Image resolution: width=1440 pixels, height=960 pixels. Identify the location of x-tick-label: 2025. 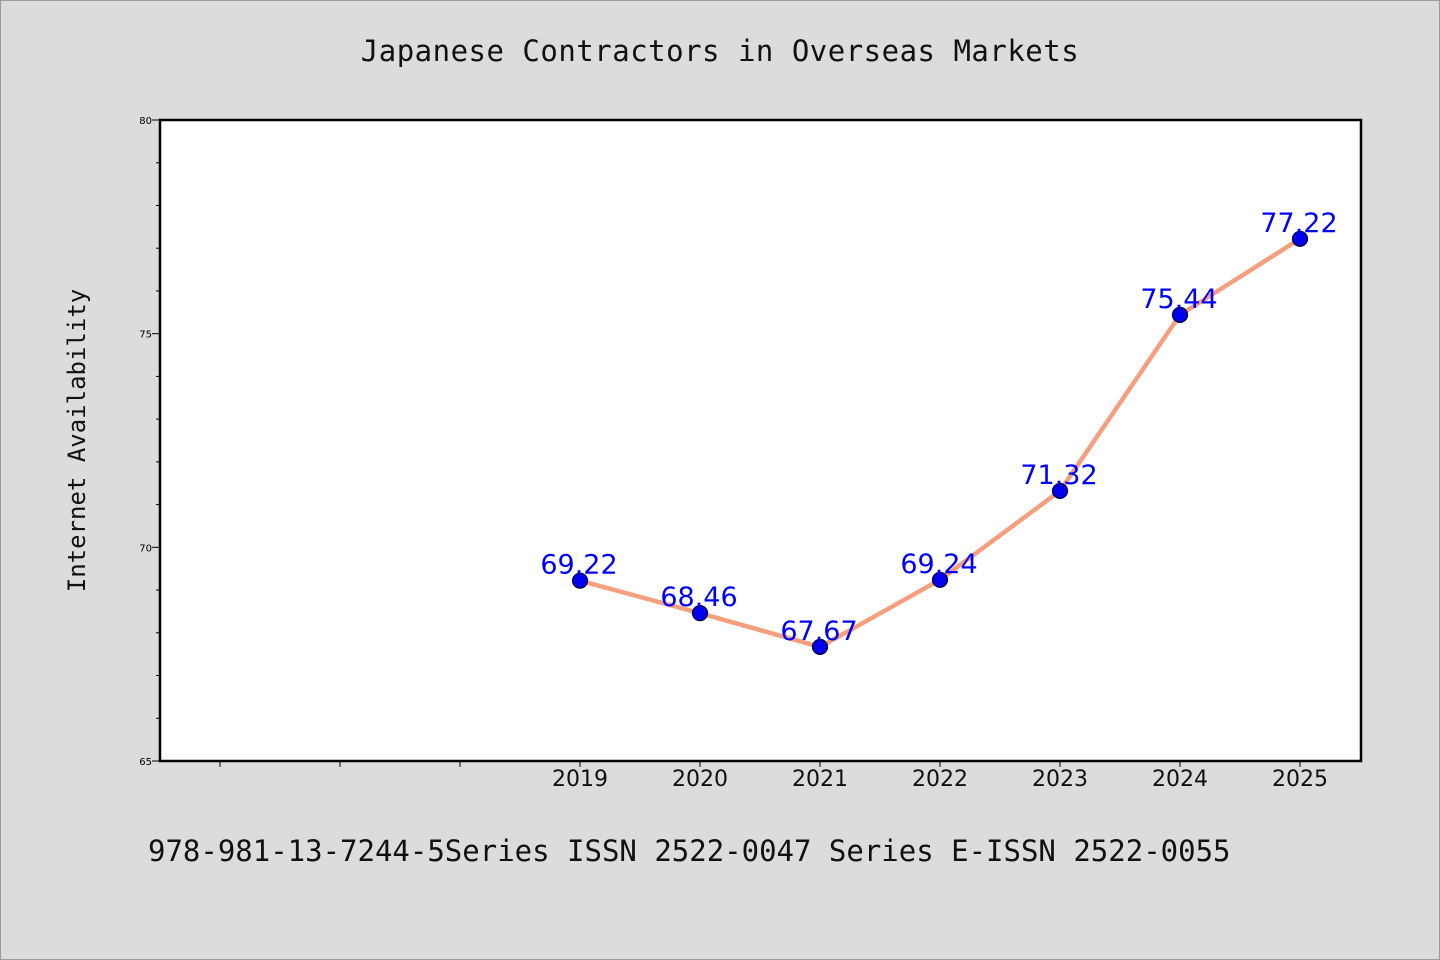
(1300, 779).